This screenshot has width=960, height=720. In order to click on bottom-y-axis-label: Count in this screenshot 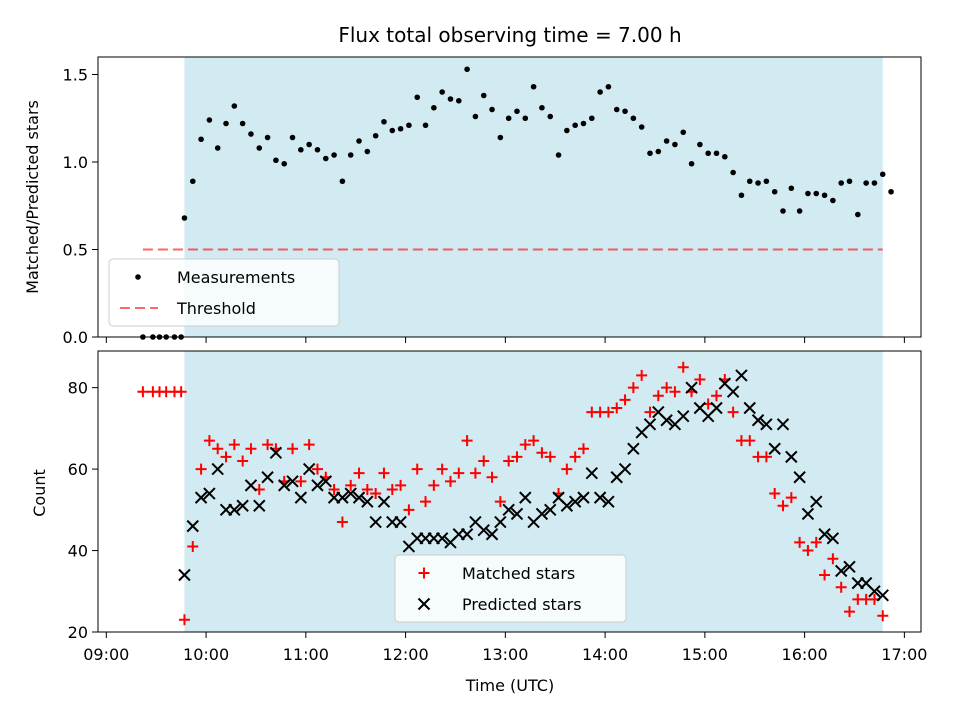, I will do `click(39, 493)`.